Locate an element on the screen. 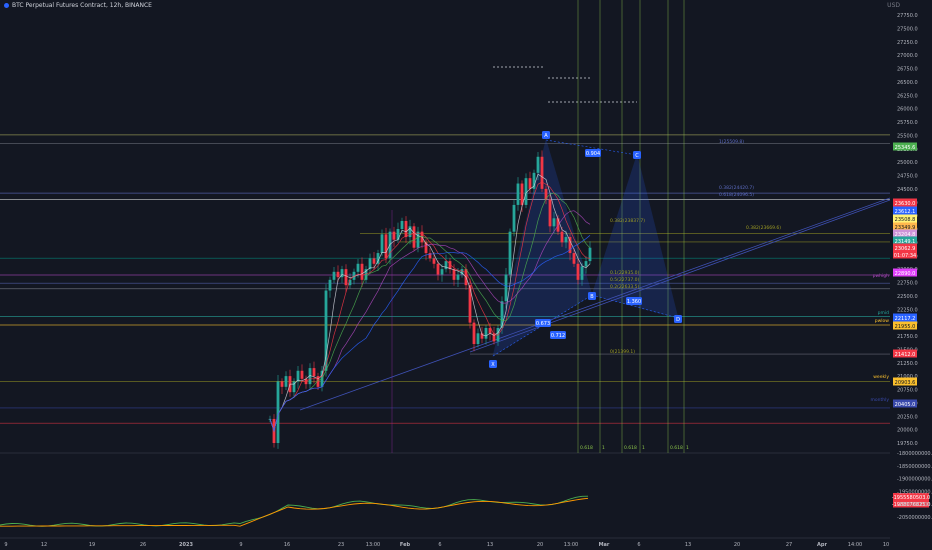 This screenshot has width=932, height=550. fib-level-label: 0.382(24420.7) is located at coordinates (736, 188).